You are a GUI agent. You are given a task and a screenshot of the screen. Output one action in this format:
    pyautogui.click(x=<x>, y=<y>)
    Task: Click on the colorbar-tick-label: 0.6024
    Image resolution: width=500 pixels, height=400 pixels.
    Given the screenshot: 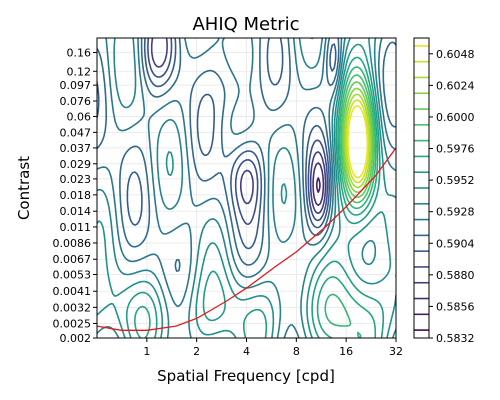 What is the action you would take?
    pyautogui.click(x=455, y=85)
    